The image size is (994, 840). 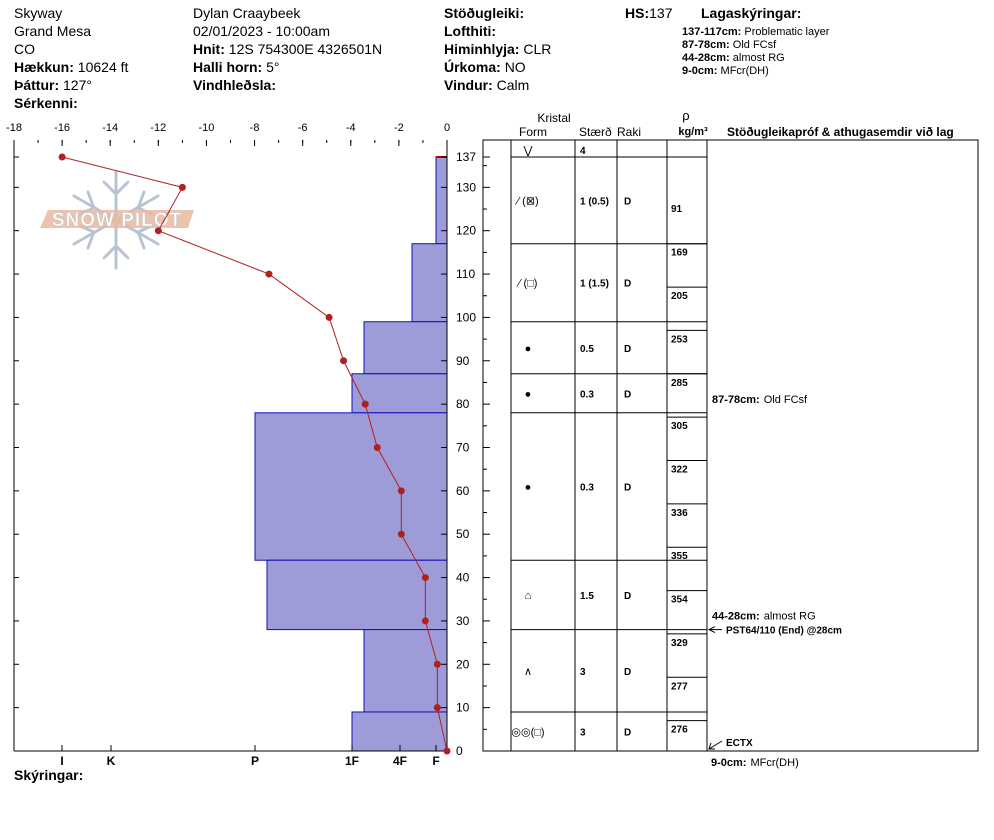 I want to click on layer-comment-range: 87-78cm:, so click(x=736, y=400).